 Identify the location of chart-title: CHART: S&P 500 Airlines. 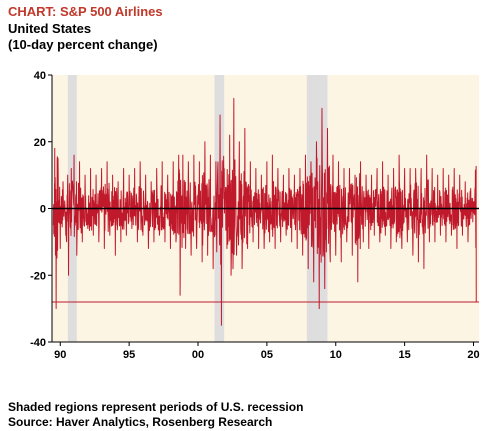
(85, 11).